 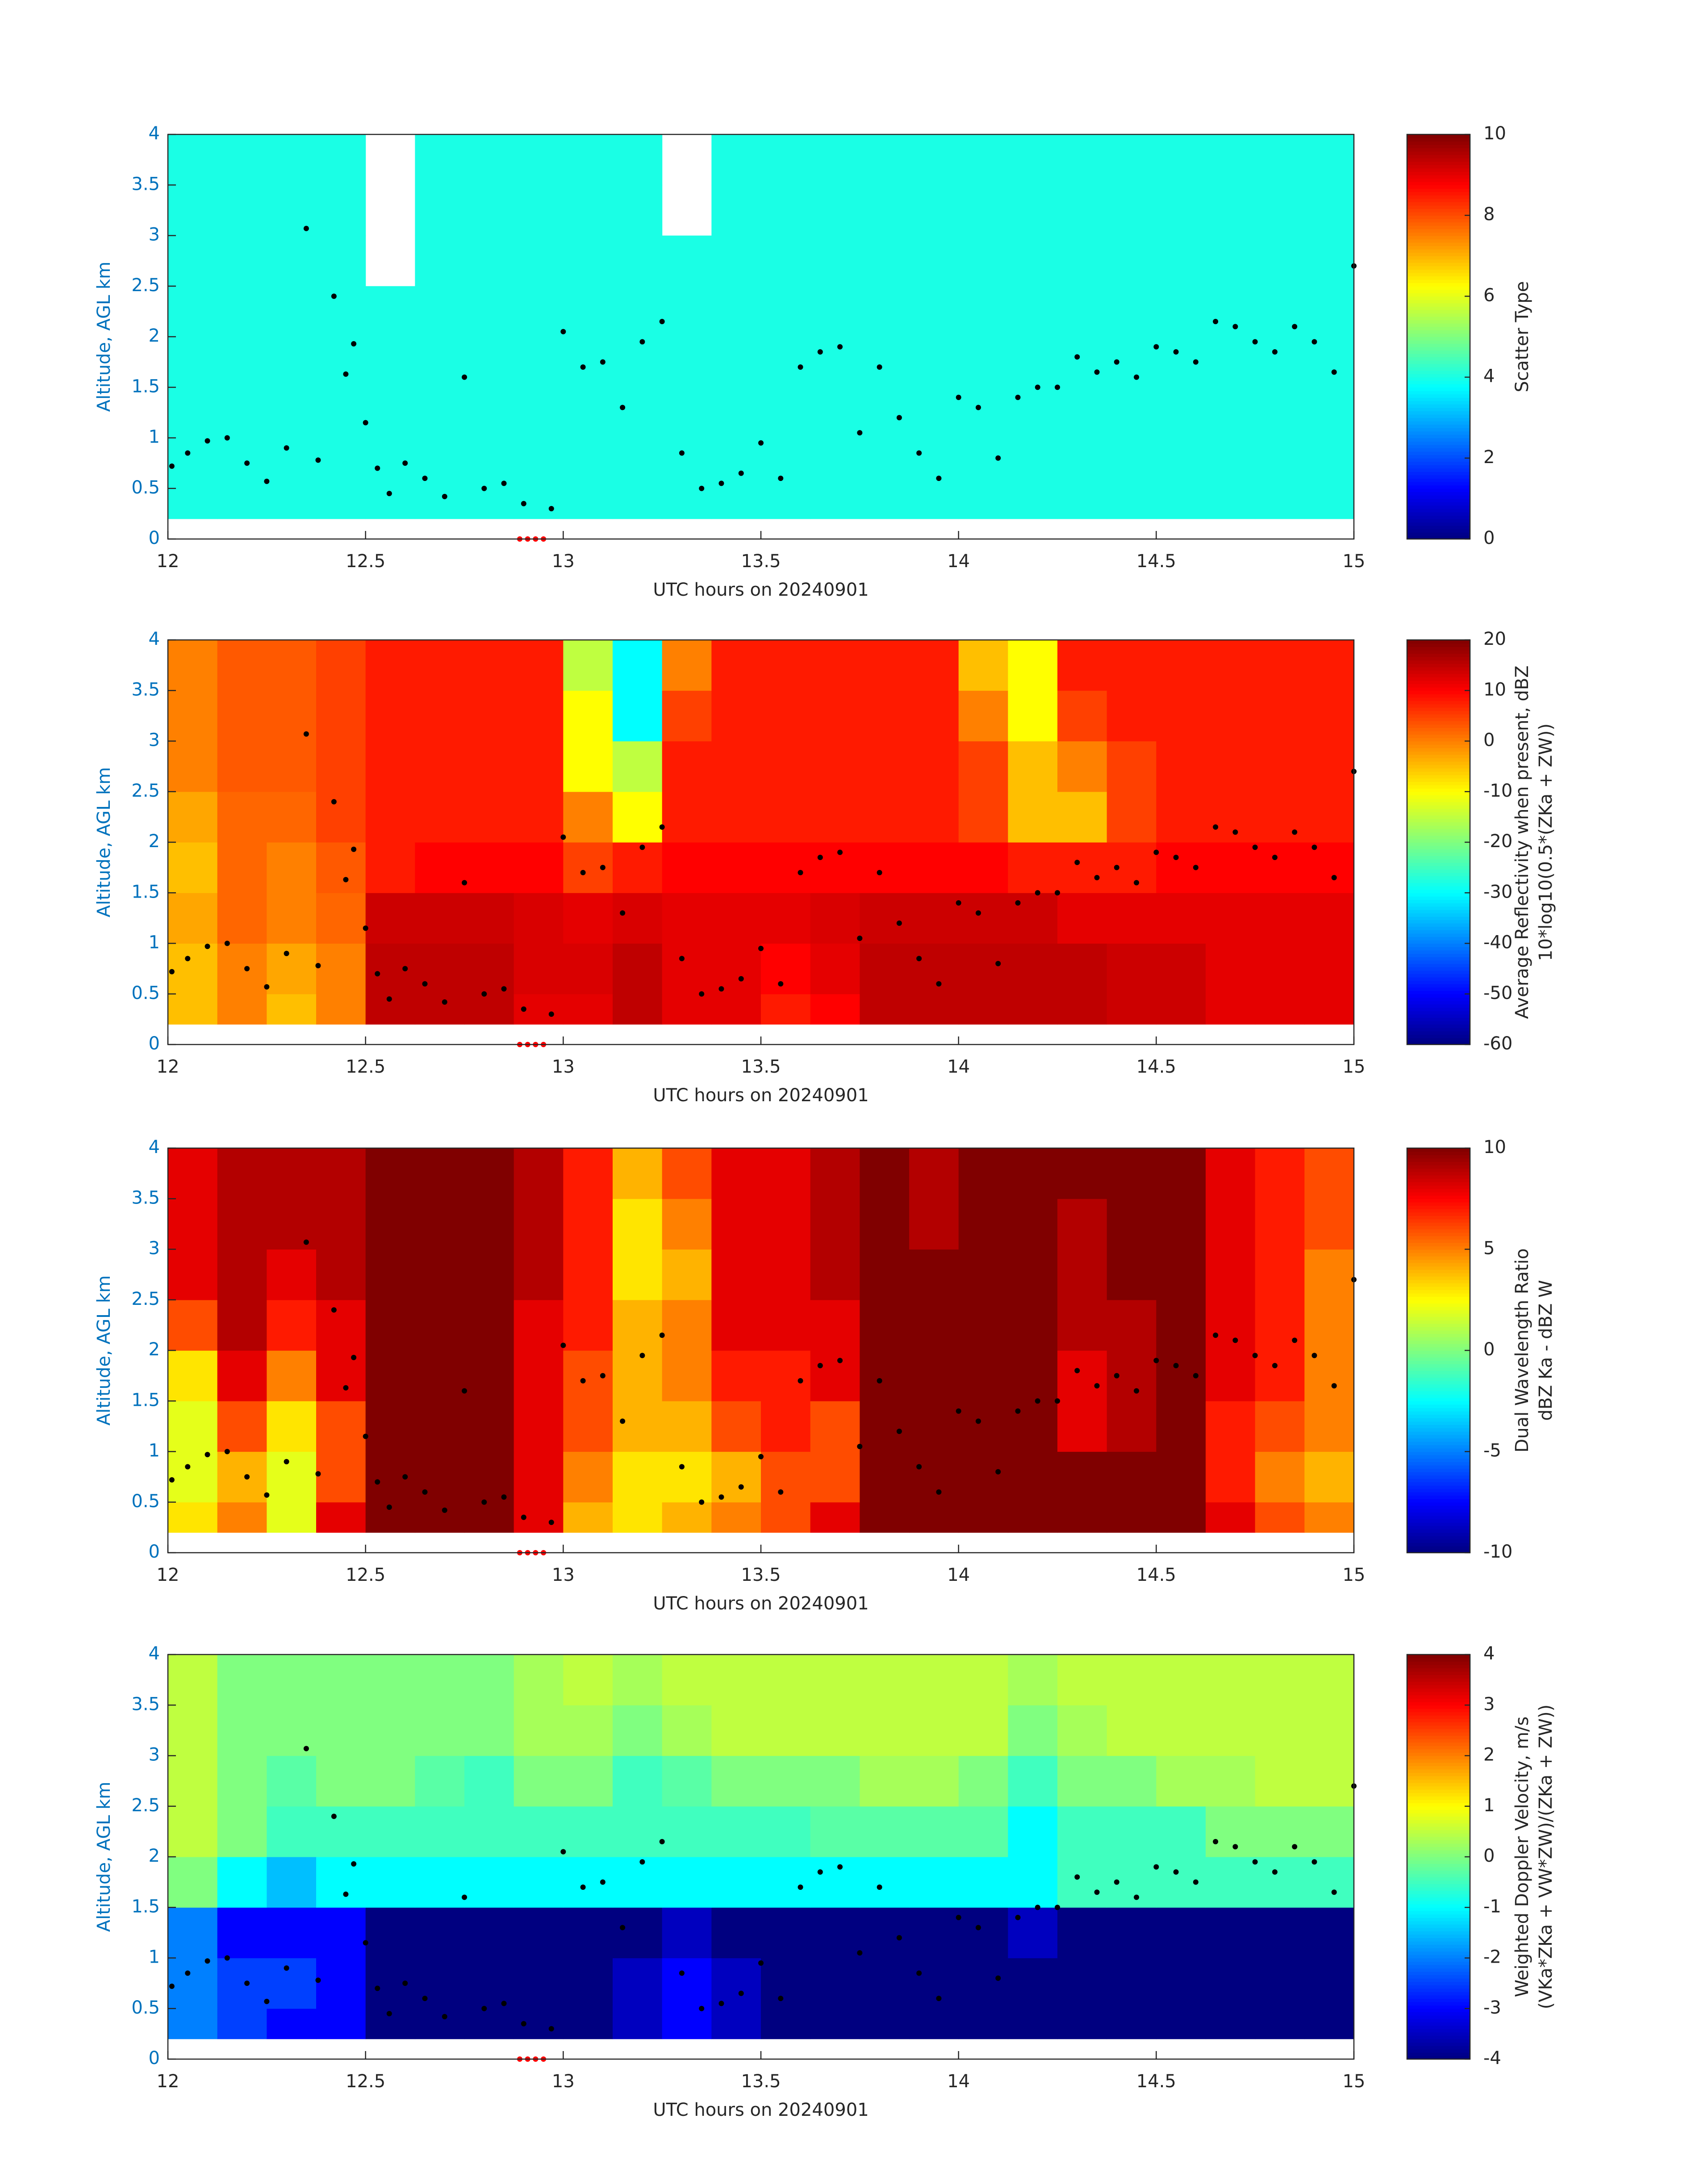 What do you see at coordinates (145, 487) in the screenshot?
I see `y-tick-label: 0.5` at bounding box center [145, 487].